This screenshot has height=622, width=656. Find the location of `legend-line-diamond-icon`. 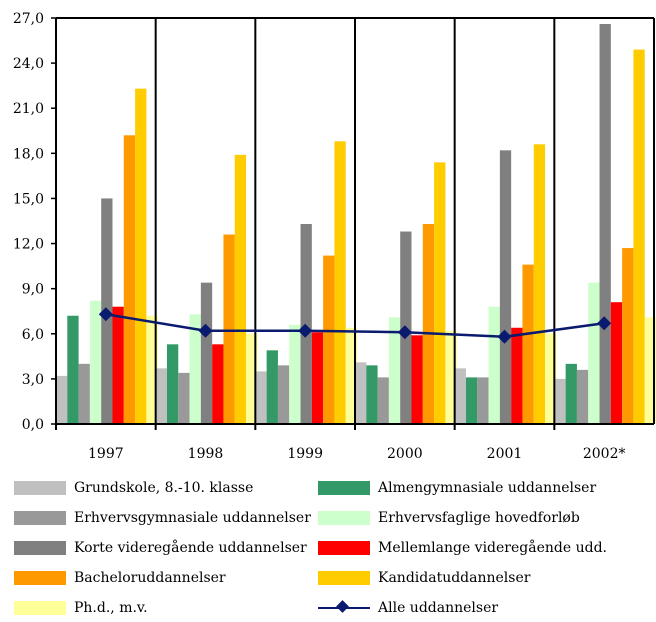

legend-line-diamond-icon is located at coordinates (344, 608).